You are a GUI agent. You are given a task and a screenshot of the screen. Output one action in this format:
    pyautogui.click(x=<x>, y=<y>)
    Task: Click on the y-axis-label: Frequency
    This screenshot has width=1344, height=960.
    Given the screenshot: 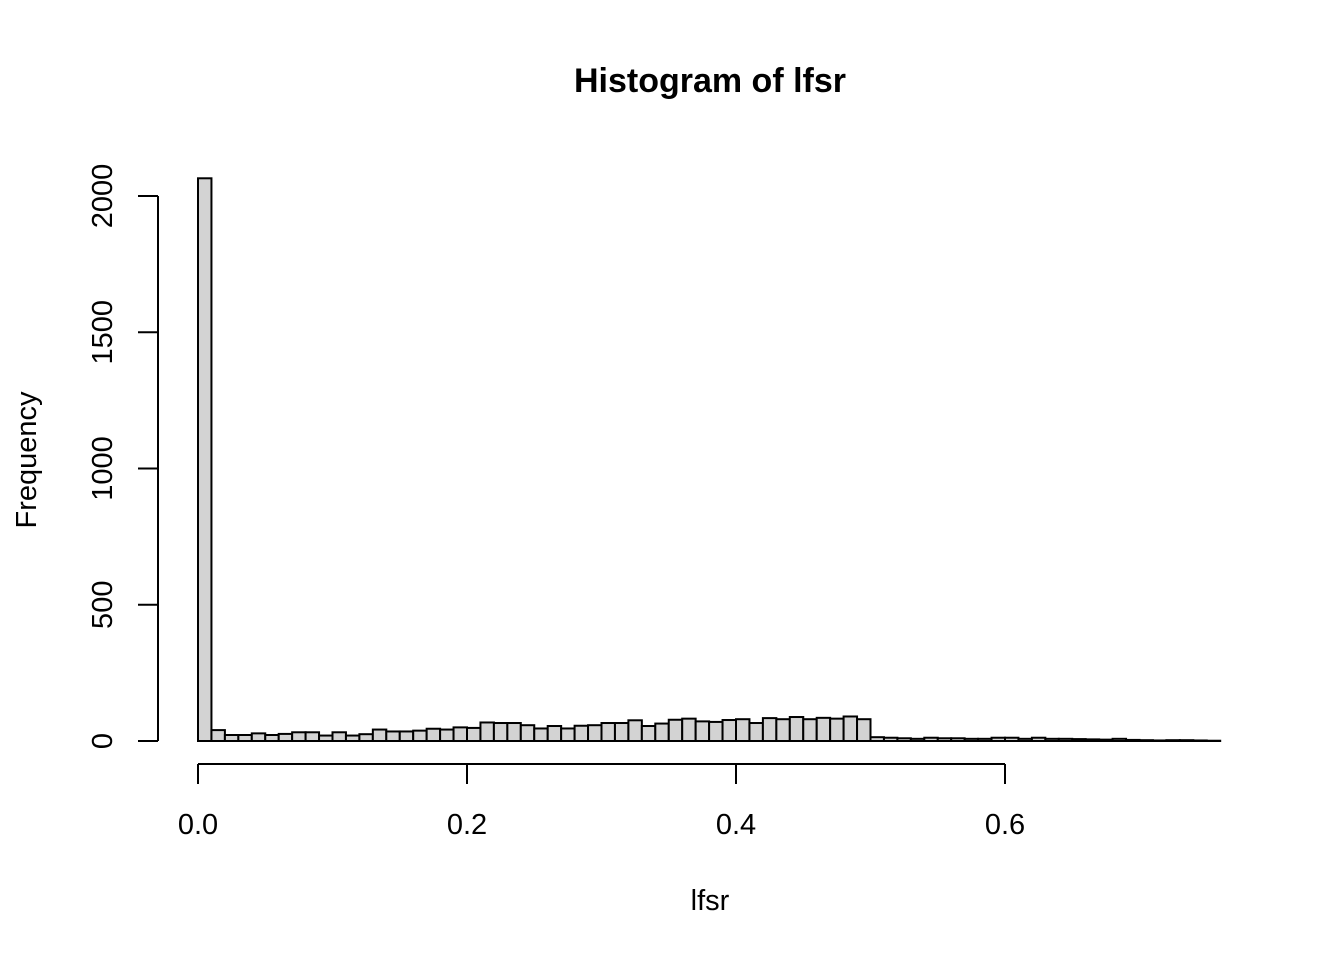 What is the action you would take?
    pyautogui.click(x=27, y=460)
    